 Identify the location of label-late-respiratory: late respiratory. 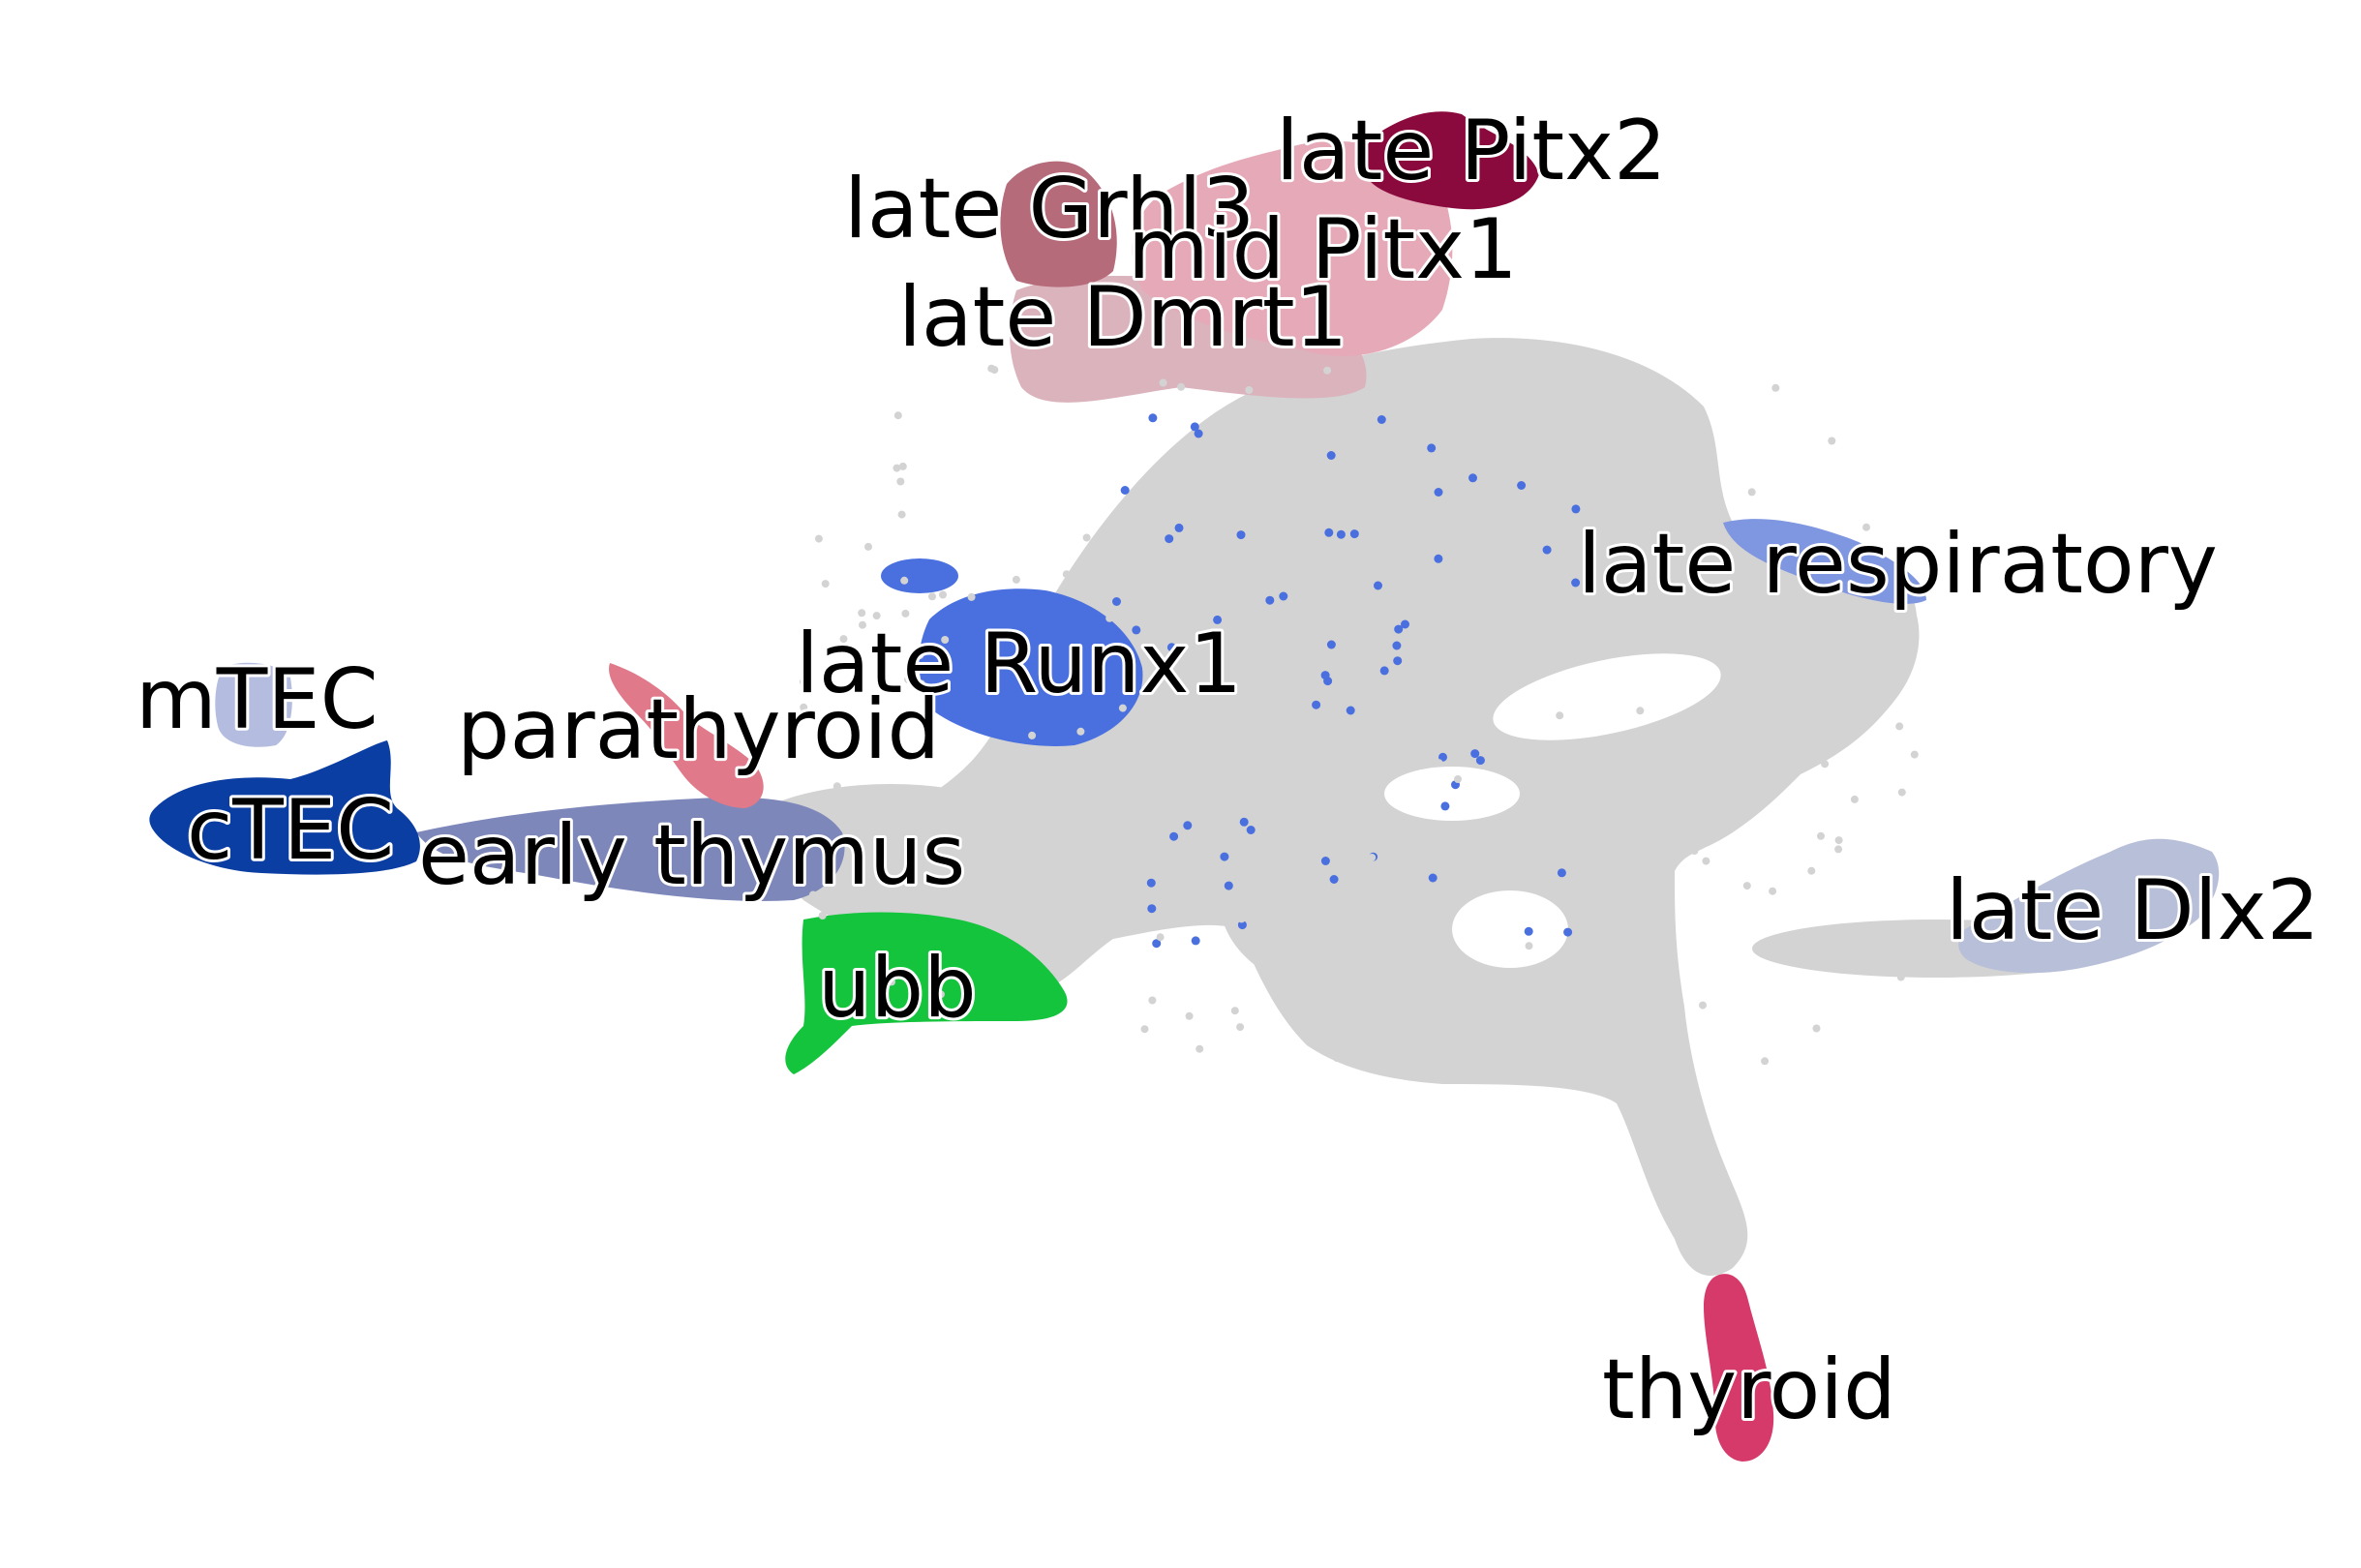
(1898, 564).